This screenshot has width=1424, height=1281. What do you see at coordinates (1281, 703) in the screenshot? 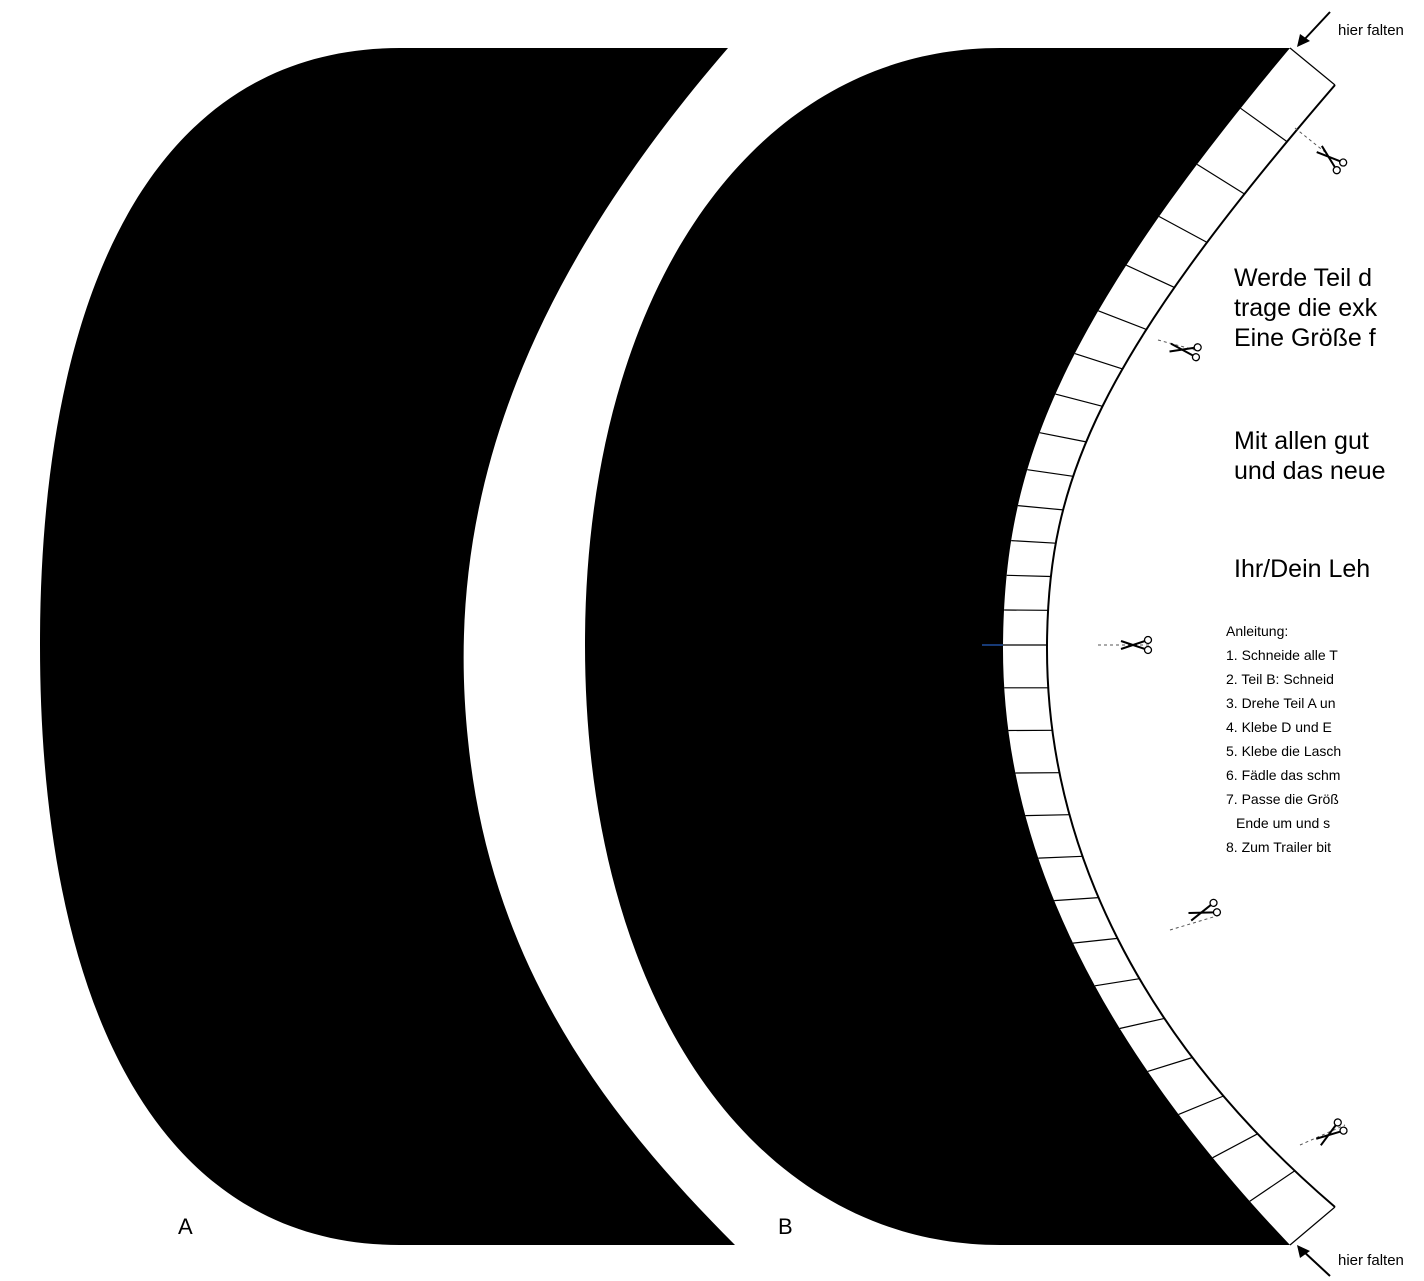
I see `instruction-step: 3. Drehe Teil A un` at bounding box center [1281, 703].